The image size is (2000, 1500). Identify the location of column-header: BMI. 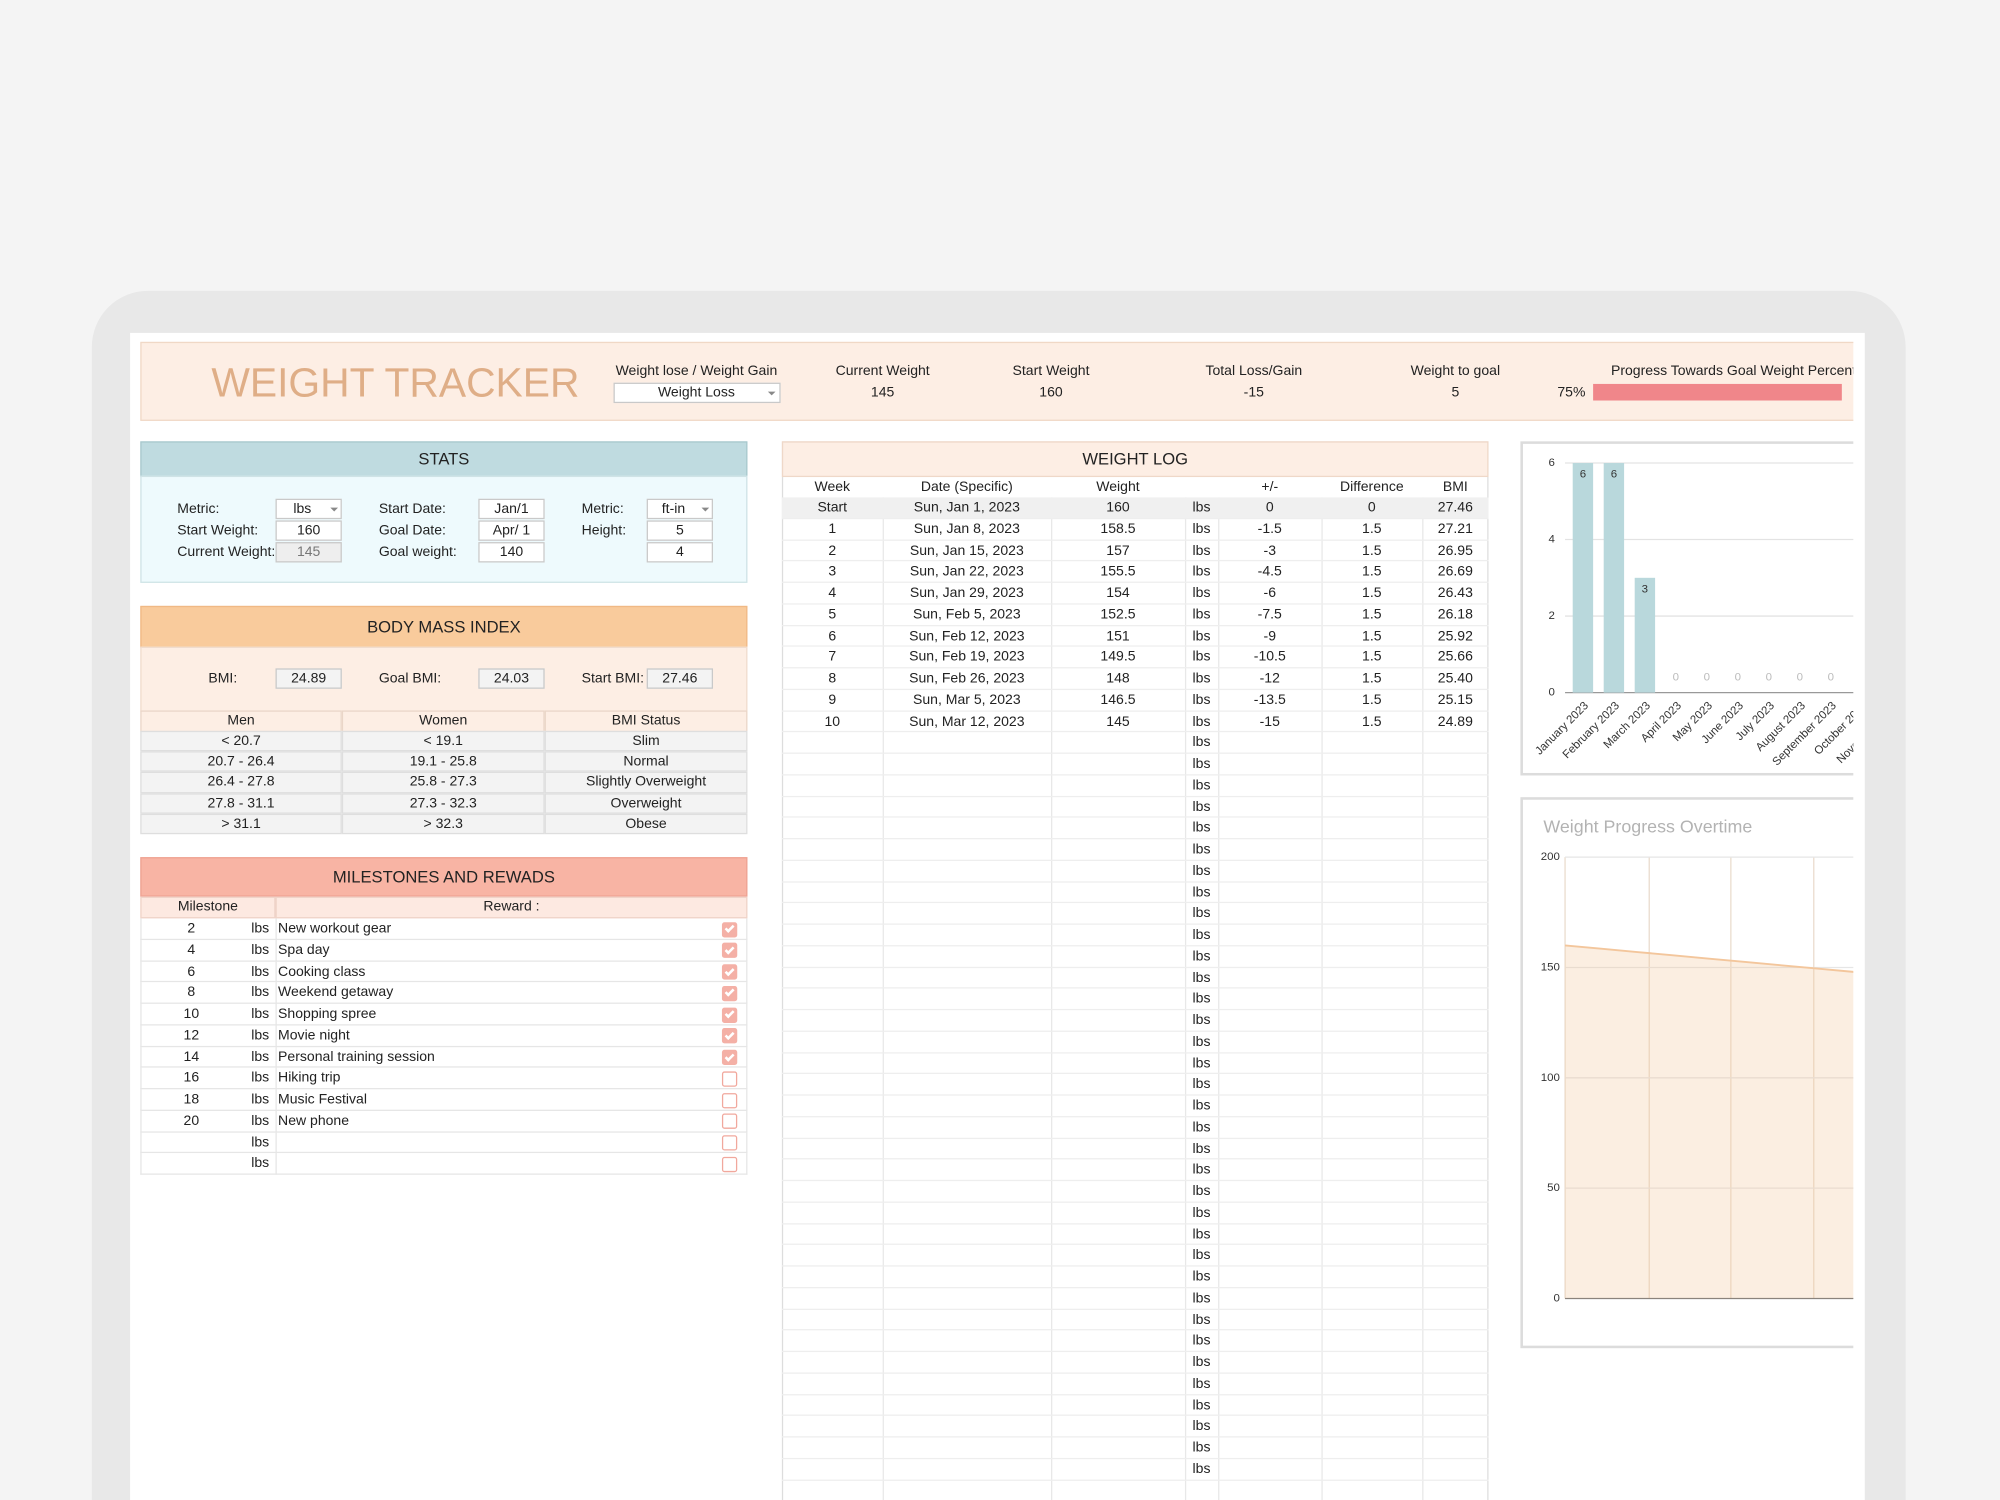
(1455, 487).